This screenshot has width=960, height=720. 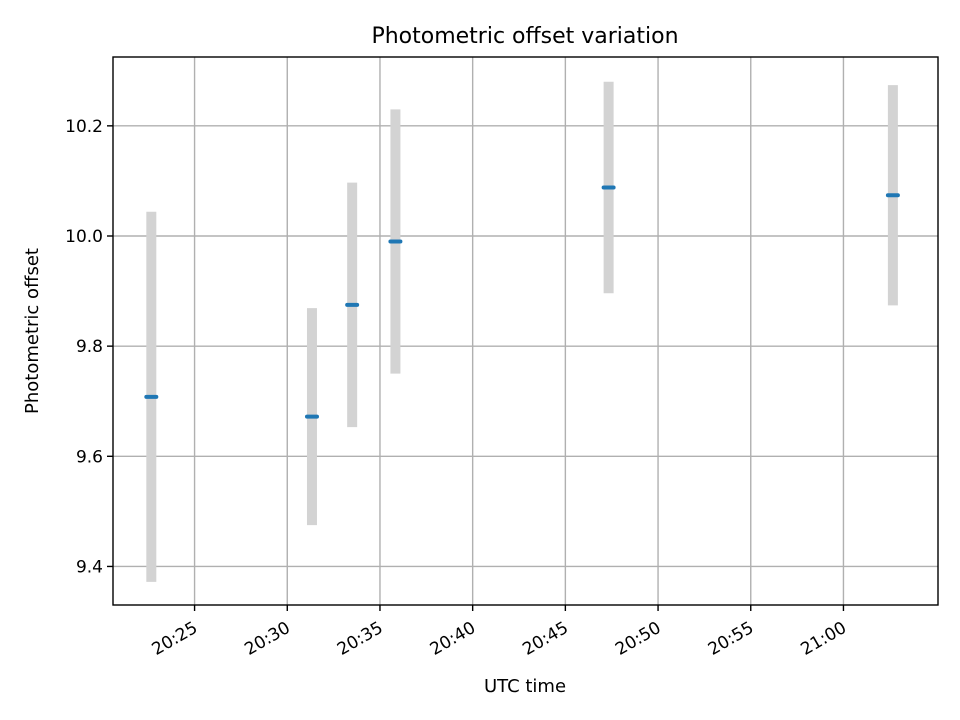 What do you see at coordinates (89, 457) in the screenshot?
I see `y-tick-label: 9.6` at bounding box center [89, 457].